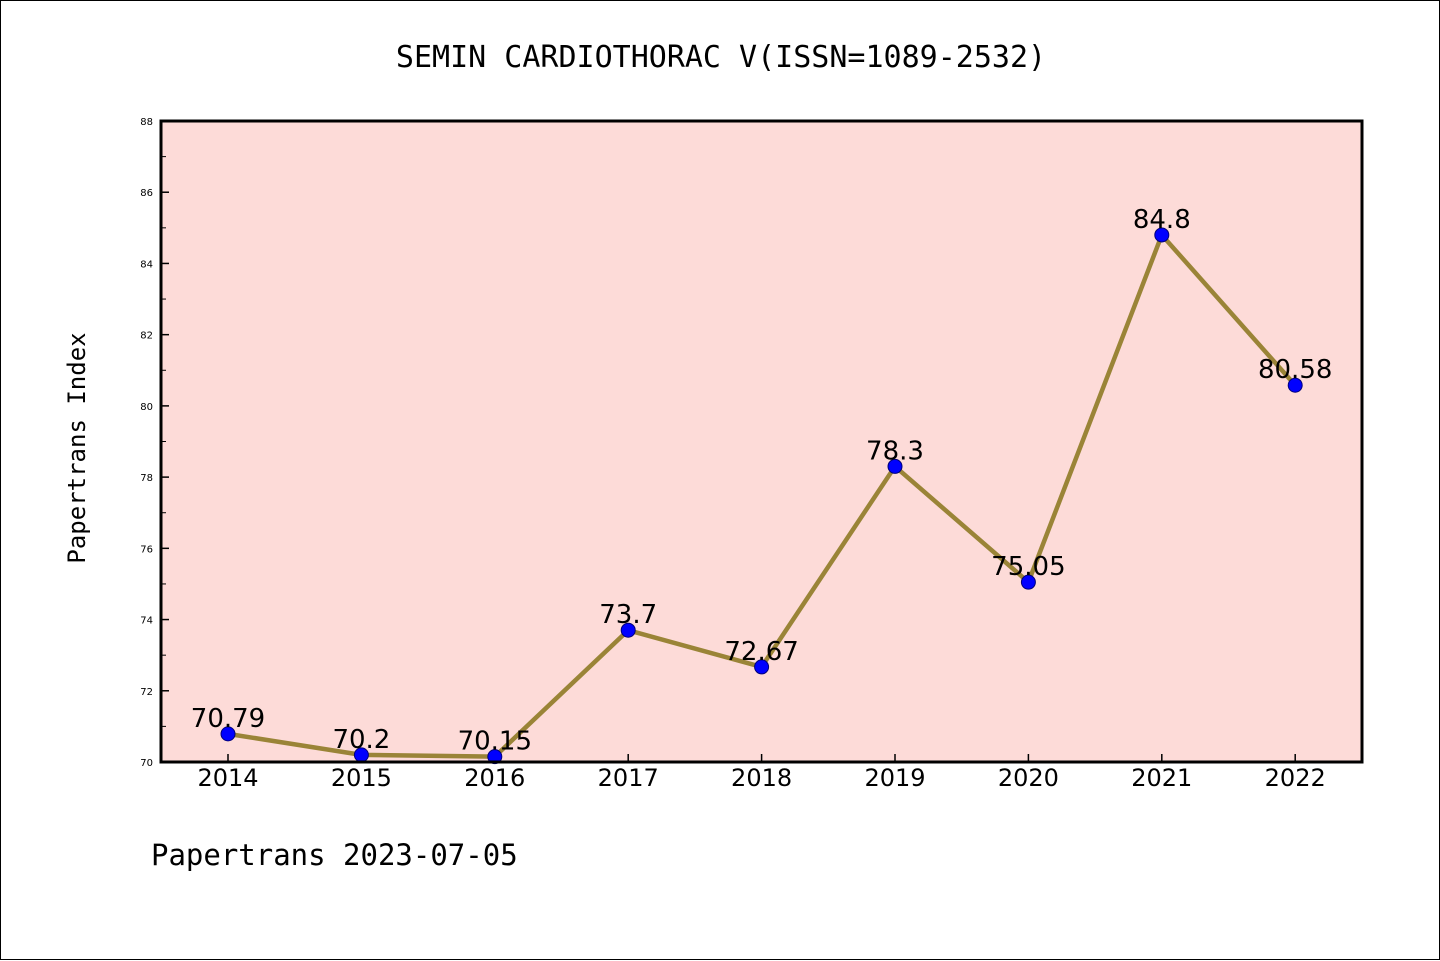  I want to click on y-tick-label: 84, so click(146, 264).